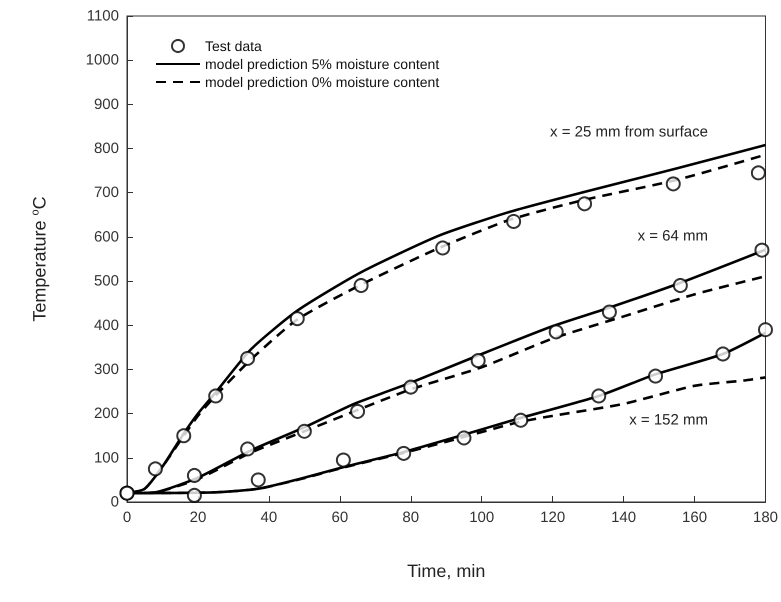 This screenshot has height=602, width=781. I want to click on x-tick-label: 180, so click(765, 517).